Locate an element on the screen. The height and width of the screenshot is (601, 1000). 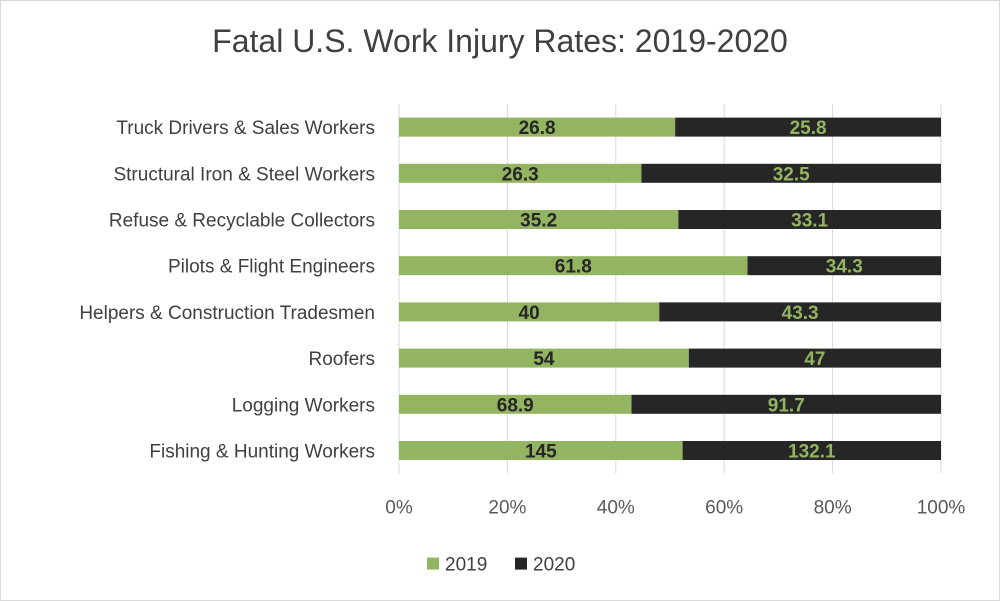
data-label-2020: 33.1 is located at coordinates (809, 221).